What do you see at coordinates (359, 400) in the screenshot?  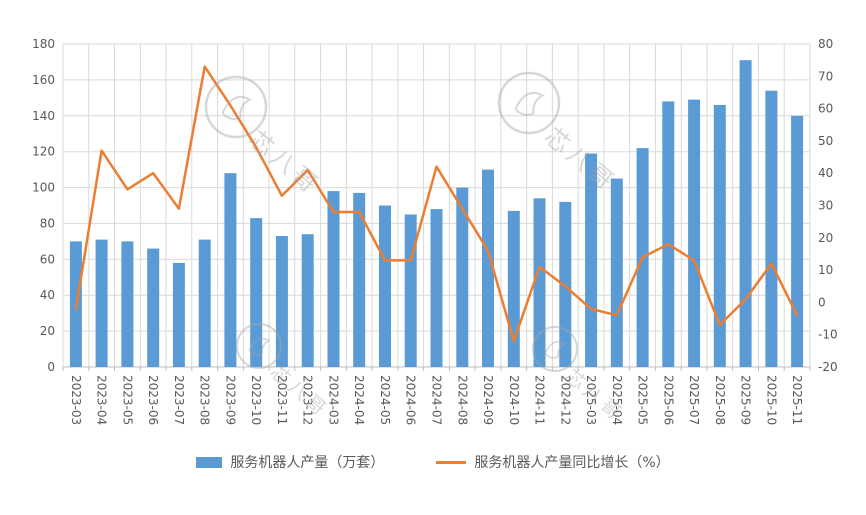 I see `x-axis-label: 2024-04` at bounding box center [359, 400].